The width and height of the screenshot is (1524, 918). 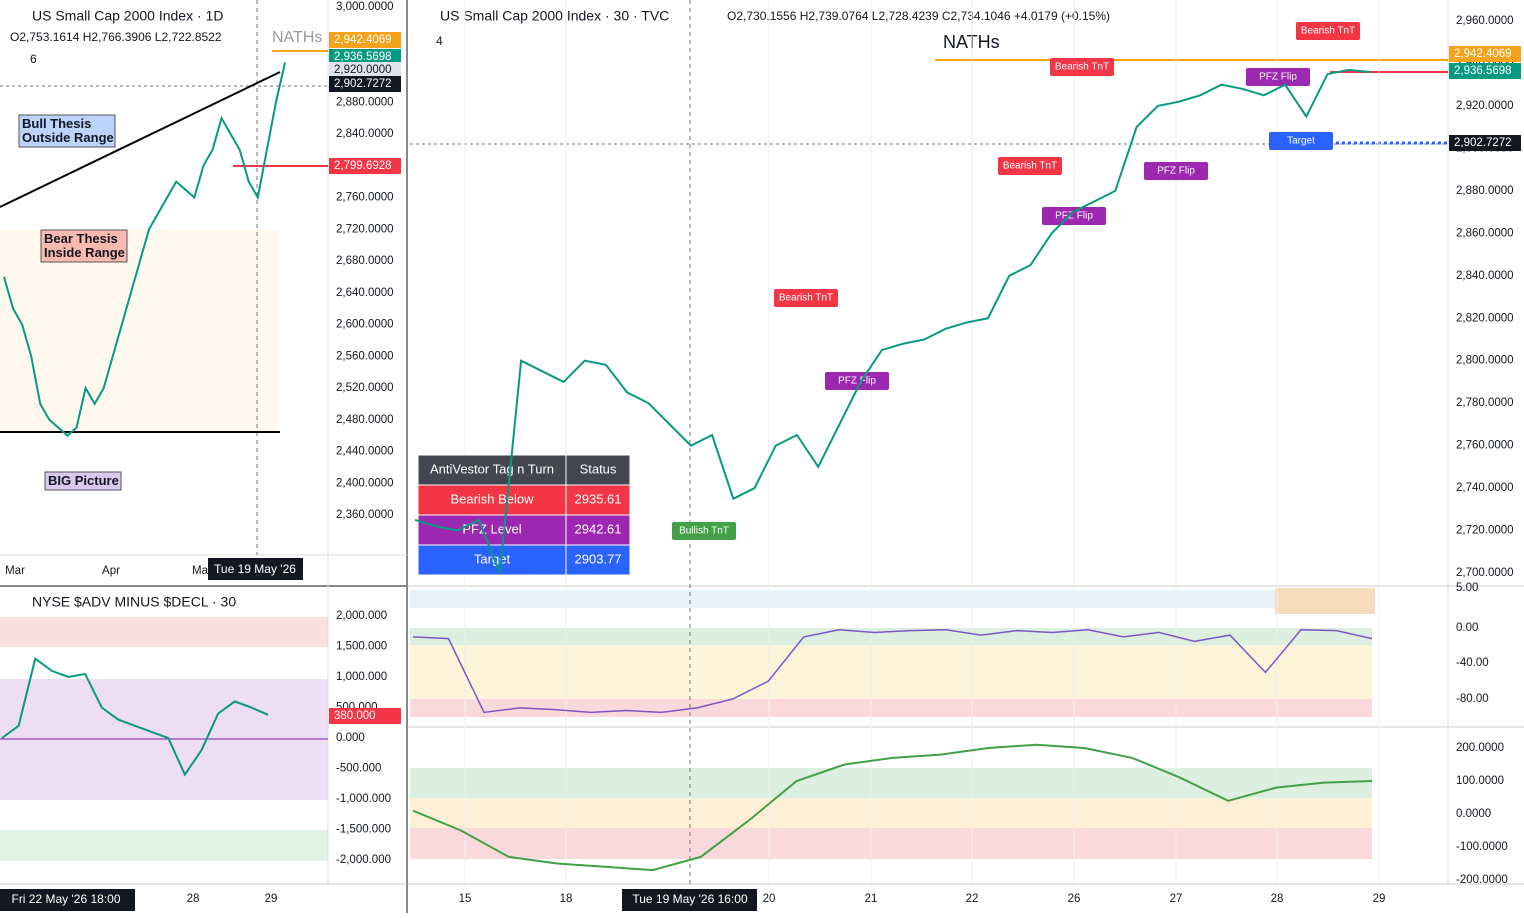 What do you see at coordinates (871, 899) in the screenshot?
I see `x-tick-label: 21` at bounding box center [871, 899].